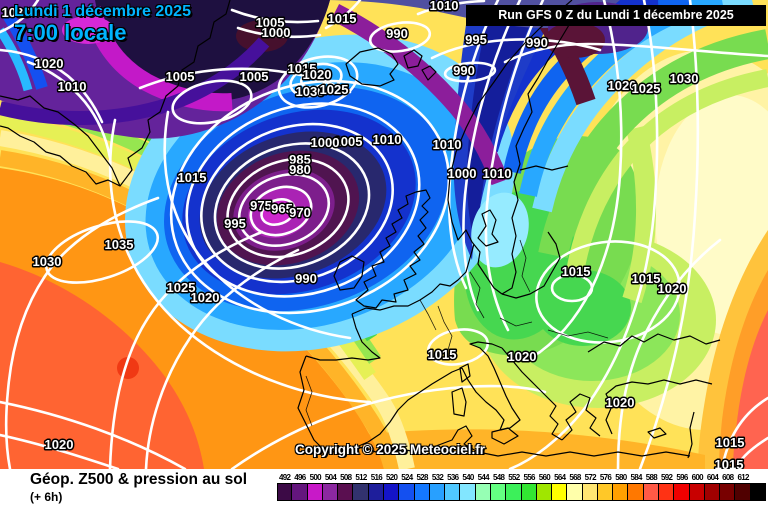  What do you see at coordinates (361, 477) in the screenshot?
I see `colorbar-tick-label: 512` at bounding box center [361, 477].